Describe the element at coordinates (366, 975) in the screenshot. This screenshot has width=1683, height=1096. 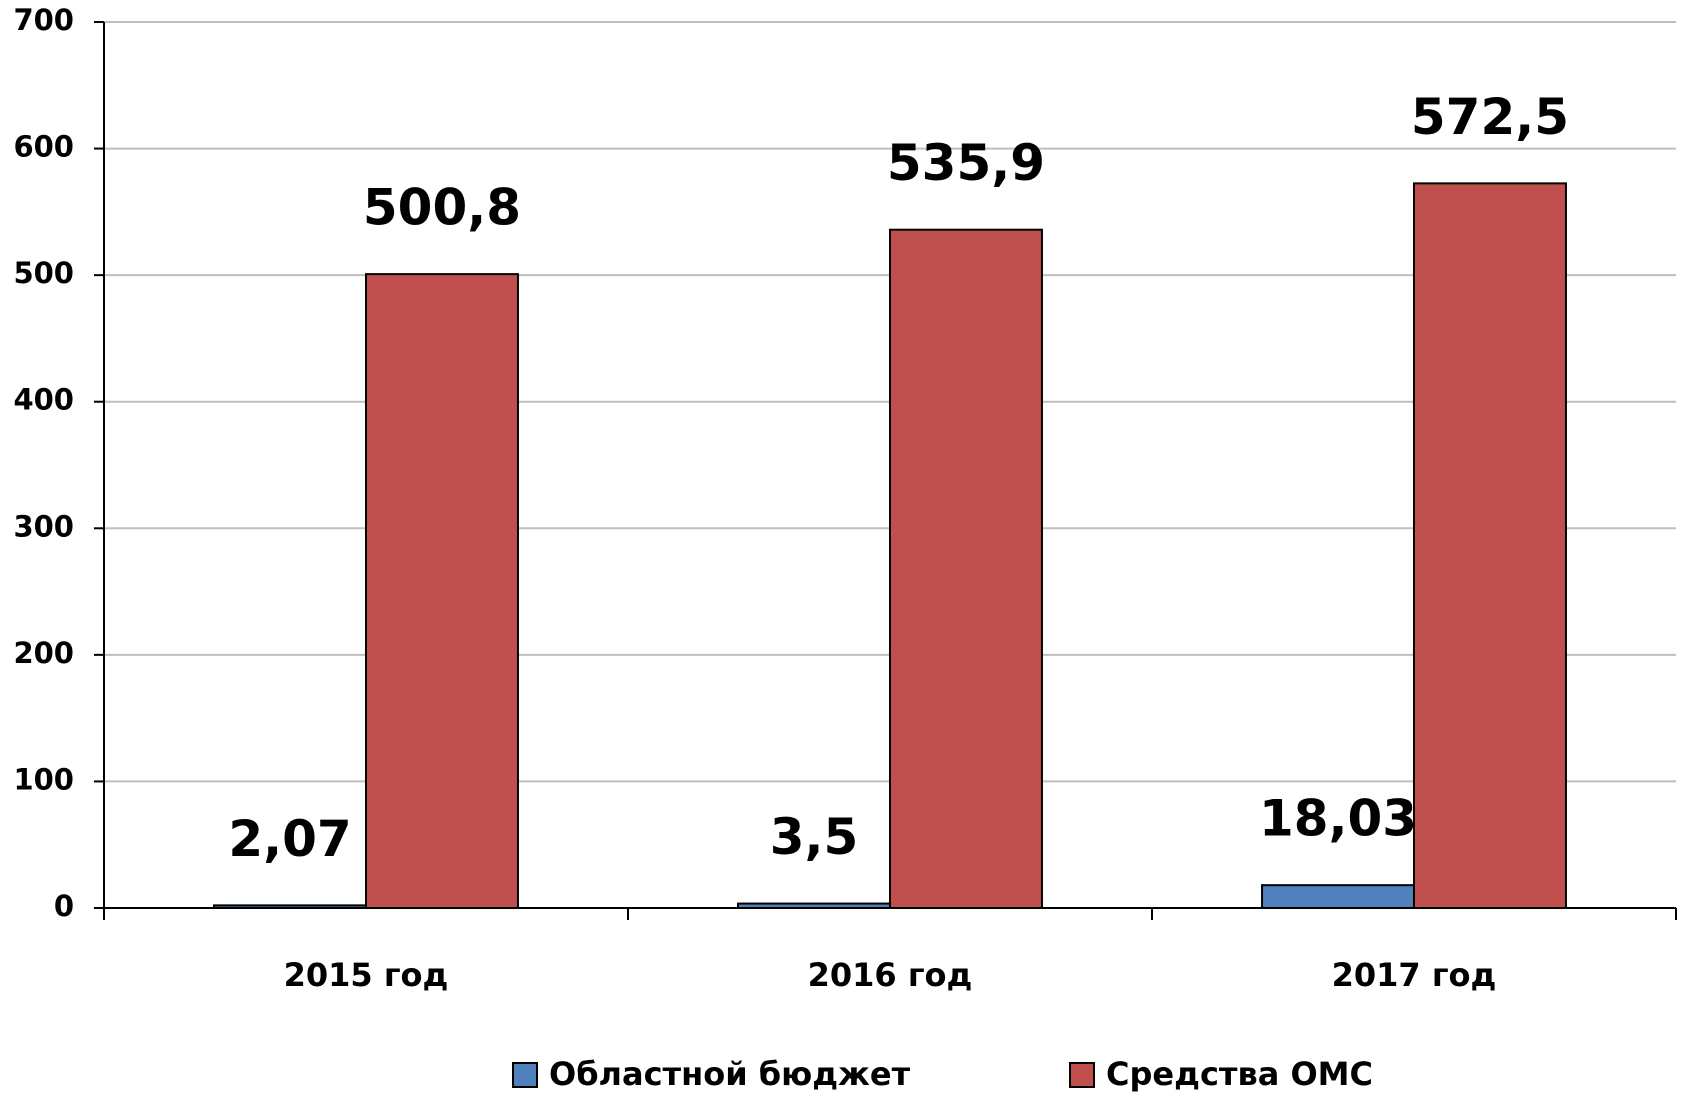
I see `x-tick-label: 2015 год` at that location.